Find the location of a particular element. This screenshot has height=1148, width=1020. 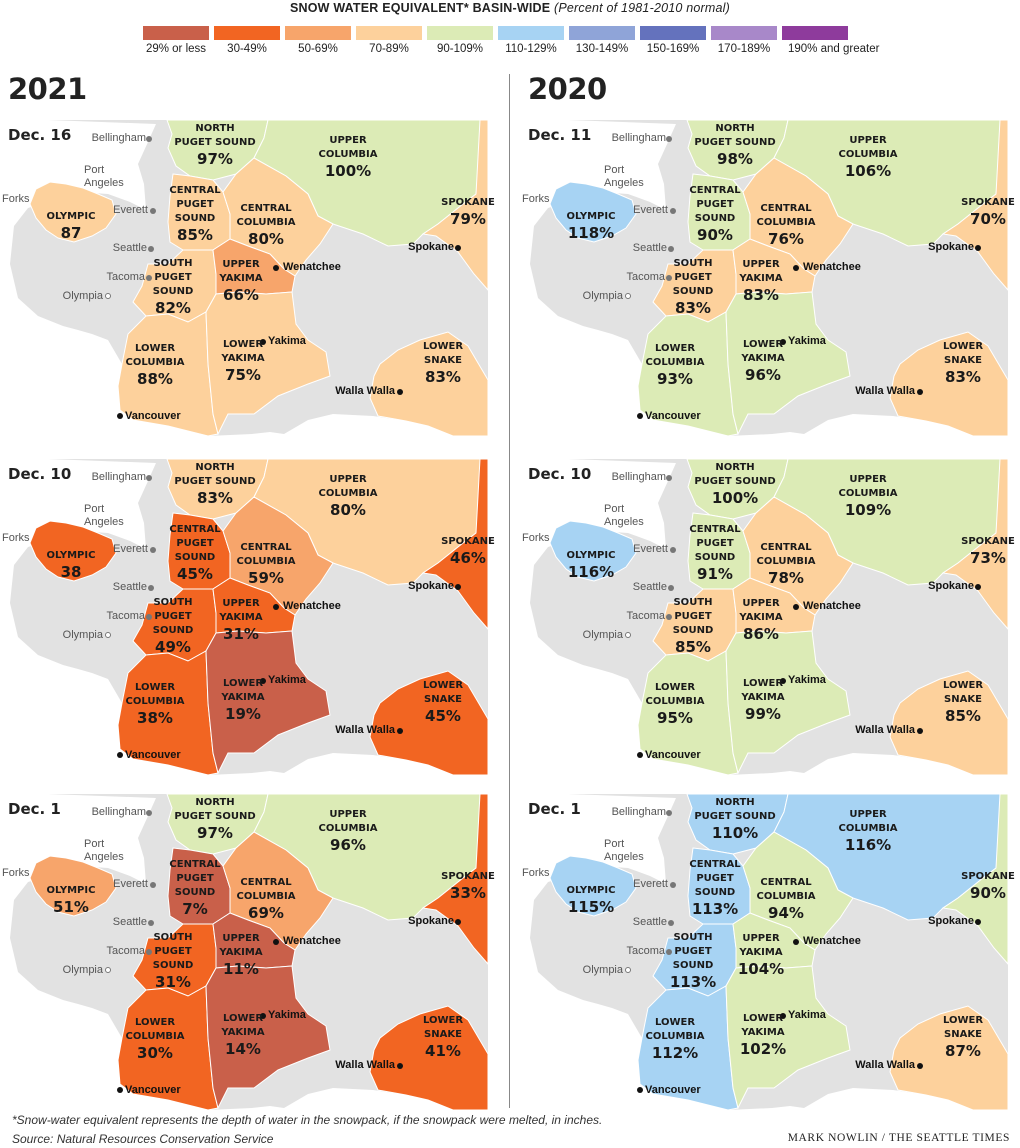

basin-label-olympic: OLYMPIC 87 is located at coordinates (71, 226).